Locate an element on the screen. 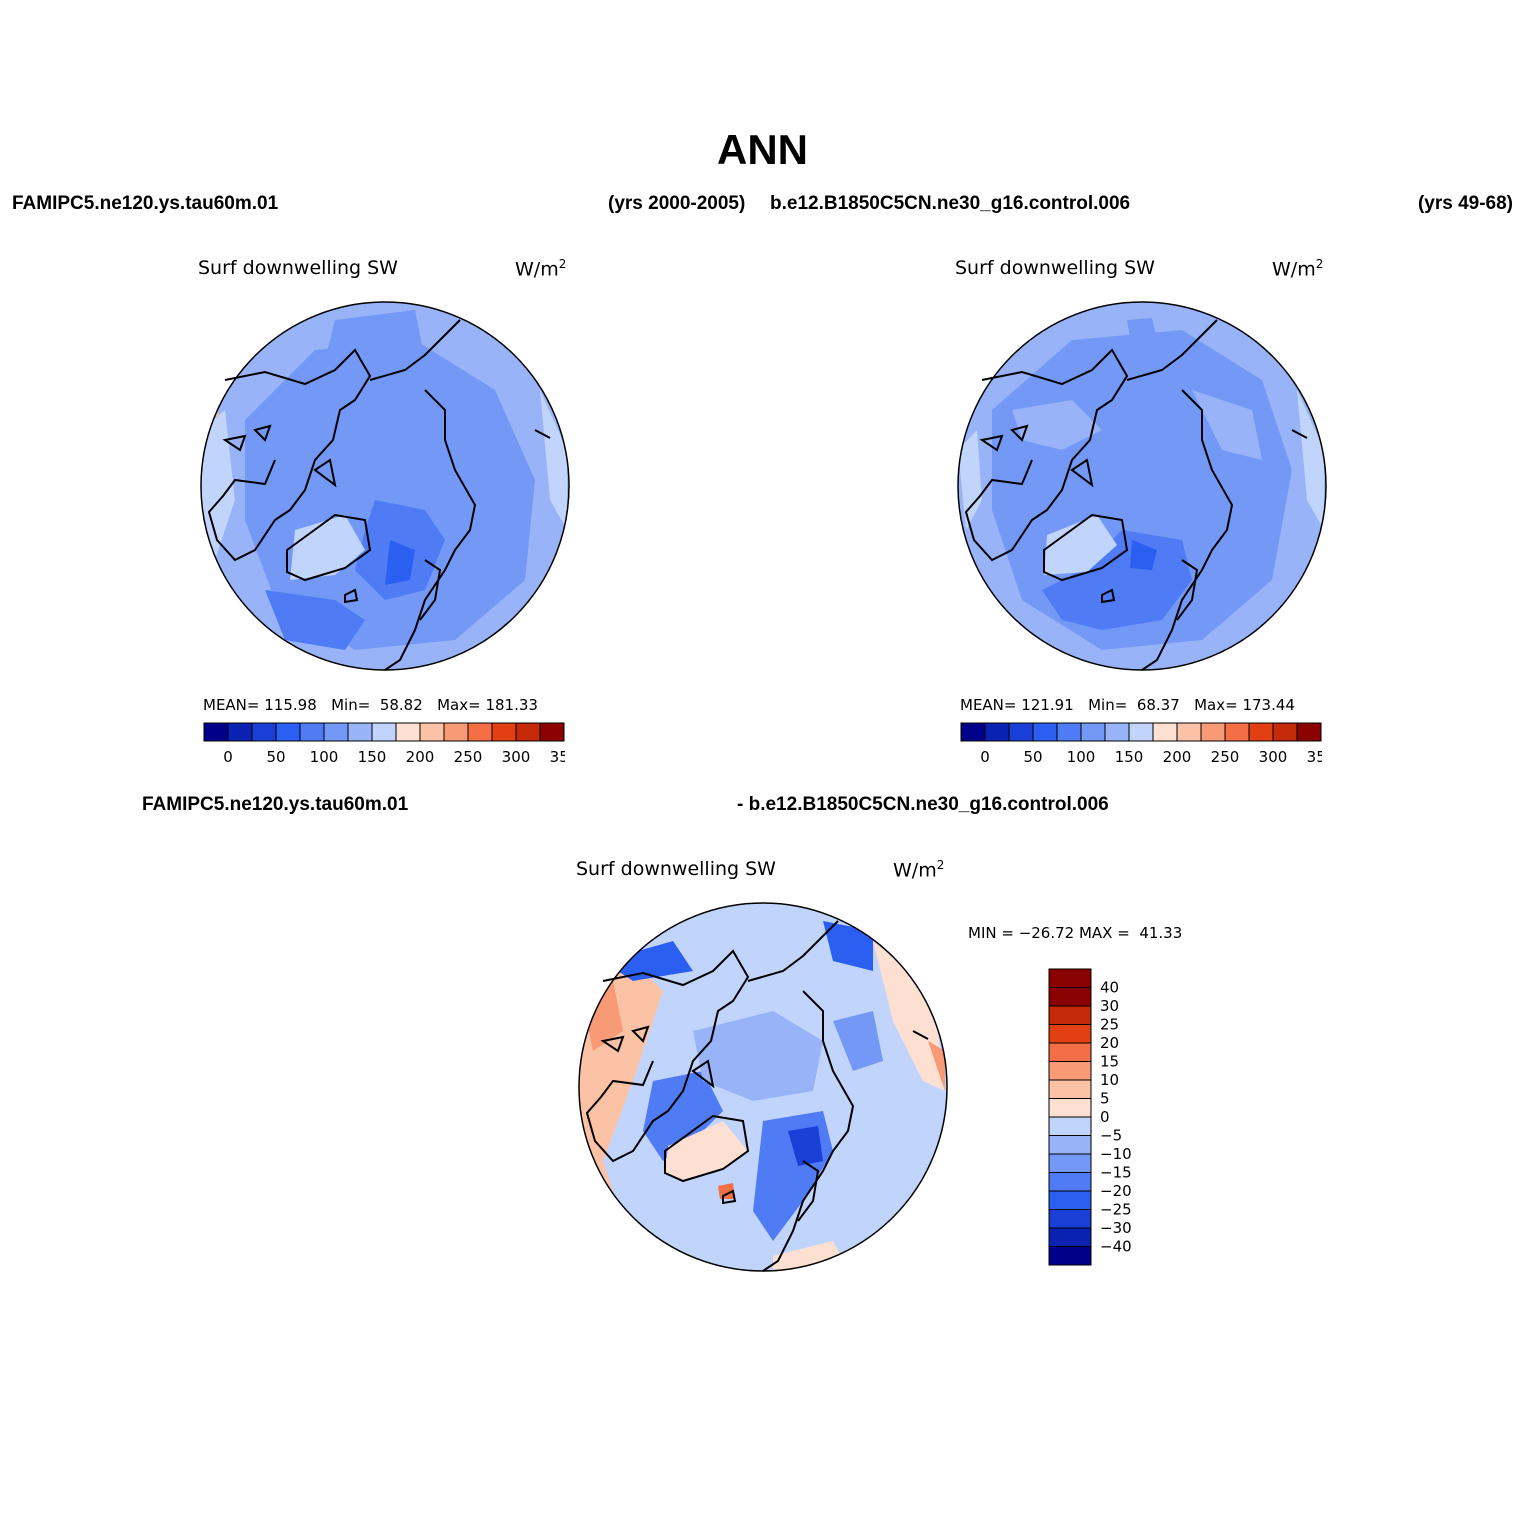 The width and height of the screenshot is (1525, 1525). panel1-mean-value: 115.98 is located at coordinates (290, 705).